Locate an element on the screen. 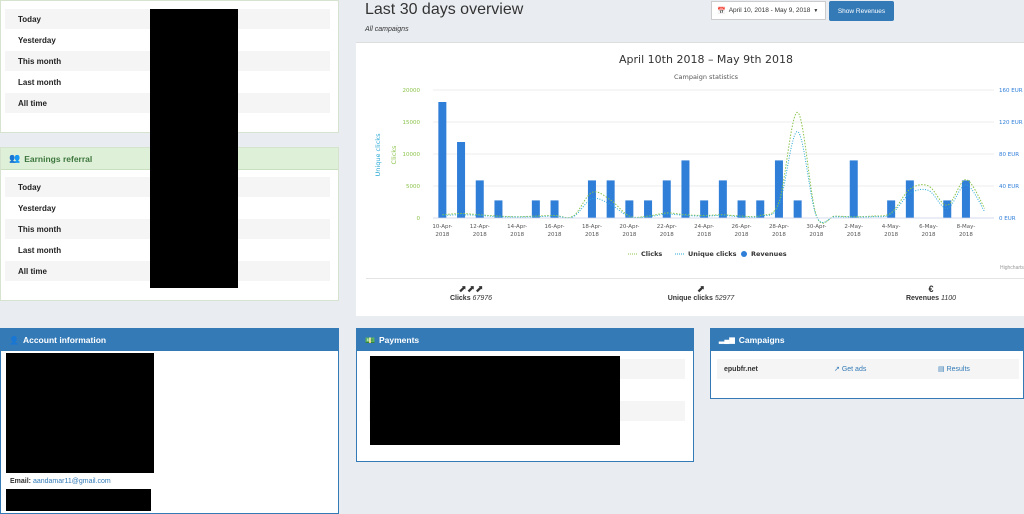 The width and height of the screenshot is (1024, 514). legend-label: Clicks is located at coordinates (651, 254).